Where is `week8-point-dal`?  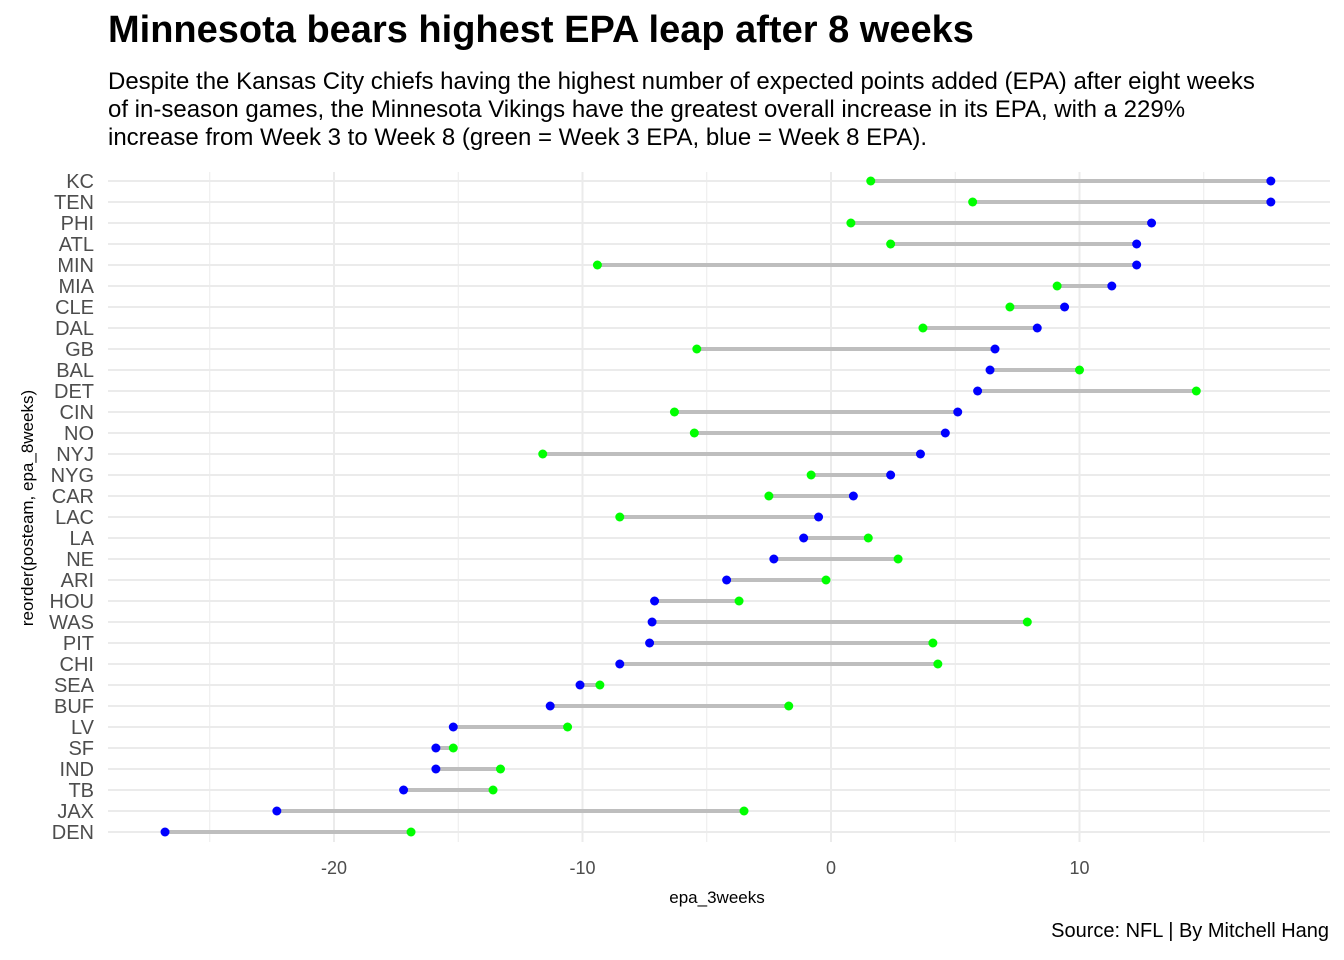
week8-point-dal is located at coordinates (1037, 328).